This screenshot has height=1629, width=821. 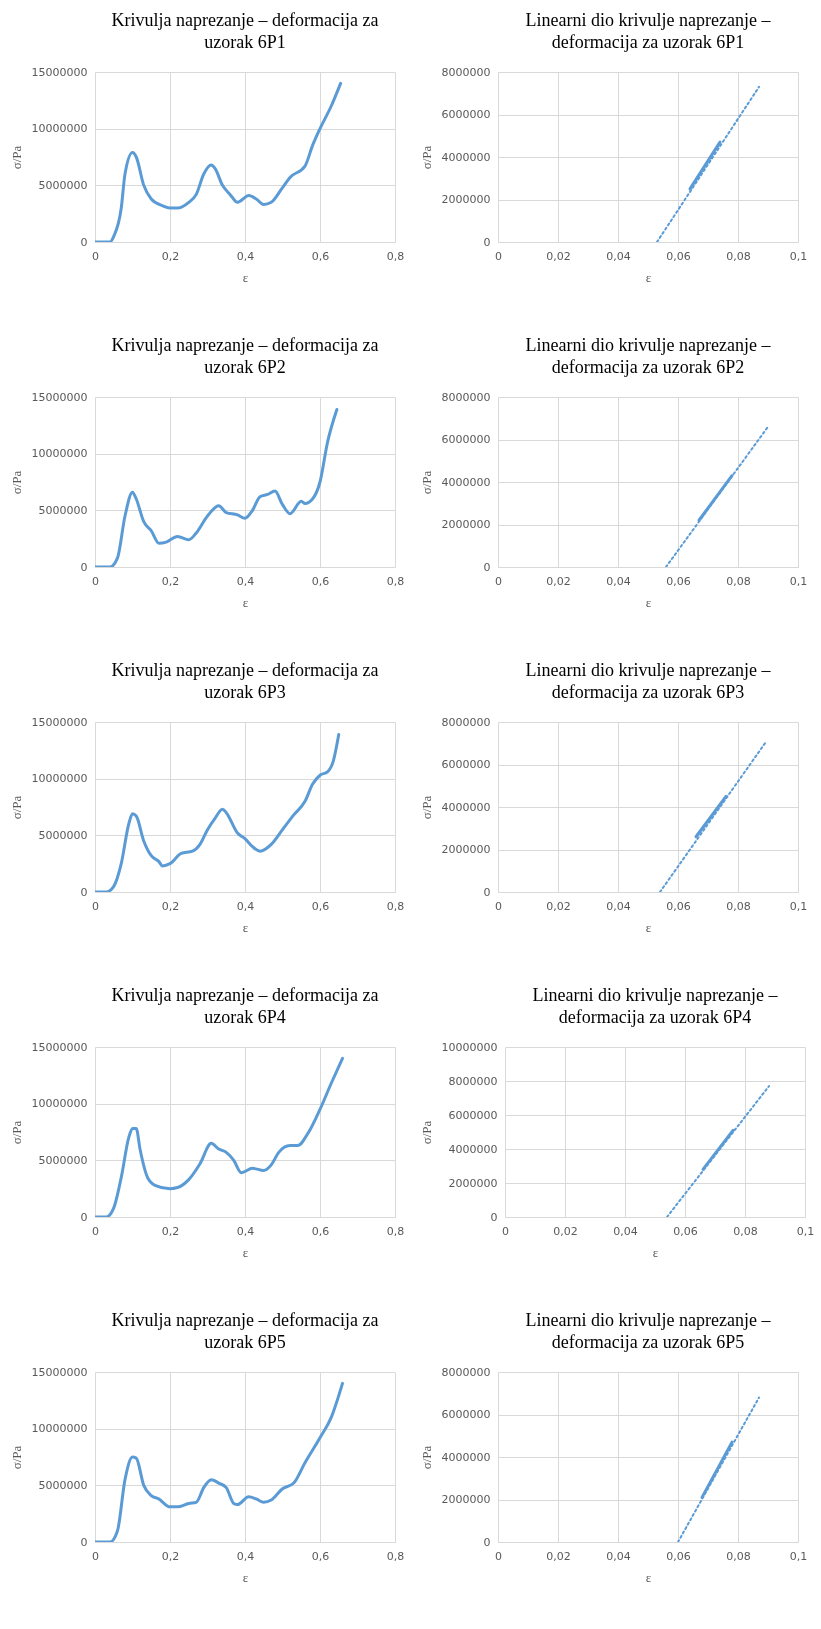 I want to click on chart-title: Linearni dio krivulje naprezanje – deformacija za uzorak 6P2, so click(x=648, y=356).